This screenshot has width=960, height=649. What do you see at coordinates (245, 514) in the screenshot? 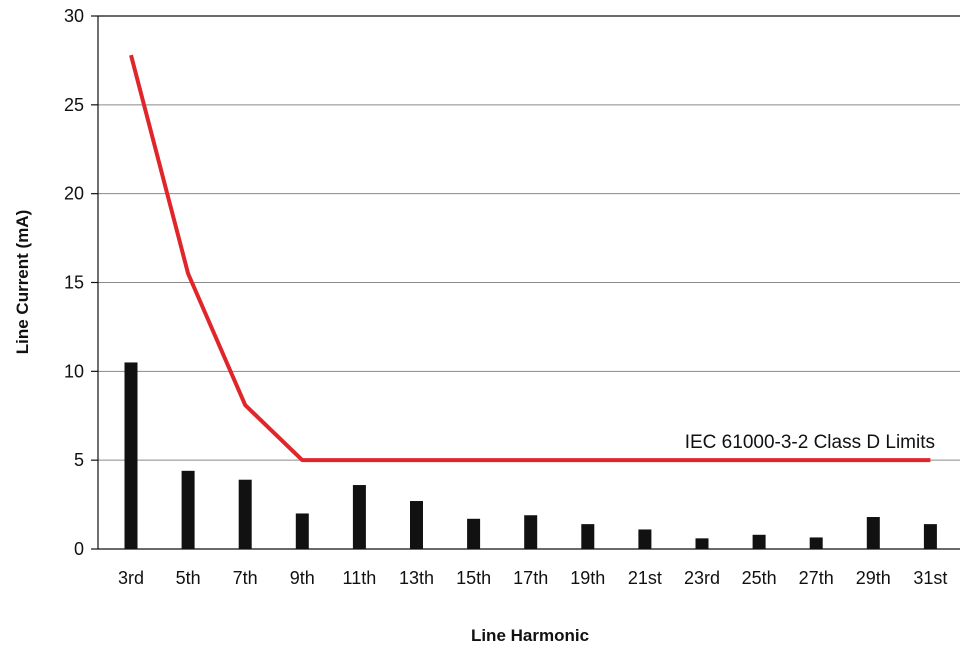
I see `bar-7th` at bounding box center [245, 514].